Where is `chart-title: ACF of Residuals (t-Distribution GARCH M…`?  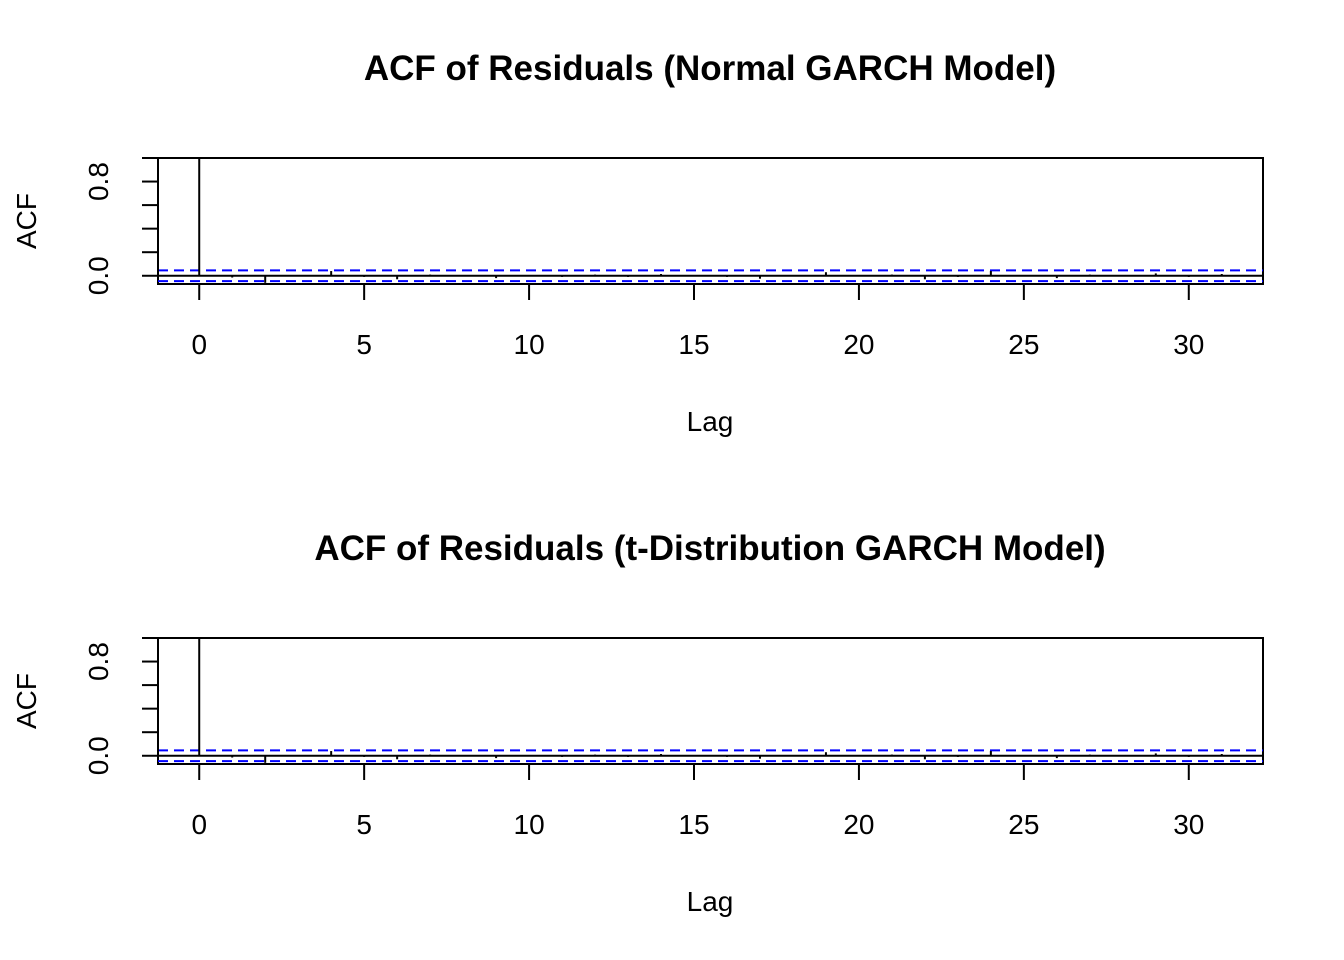 chart-title: ACF of Residuals (t-Distribution GARCH M… is located at coordinates (709, 548).